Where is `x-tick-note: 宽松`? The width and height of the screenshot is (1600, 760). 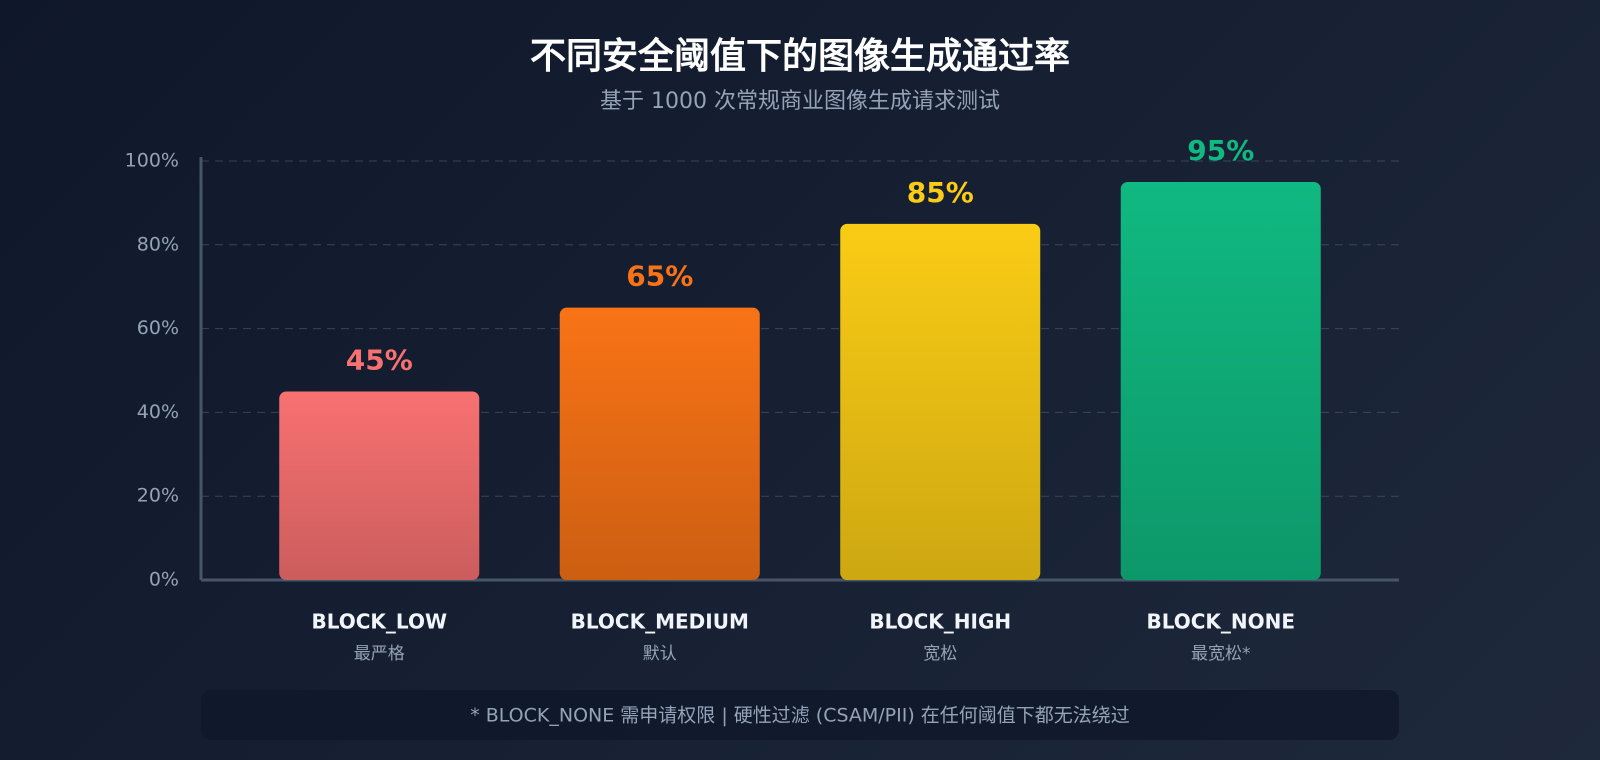
x-tick-note: 宽松 is located at coordinates (940, 654).